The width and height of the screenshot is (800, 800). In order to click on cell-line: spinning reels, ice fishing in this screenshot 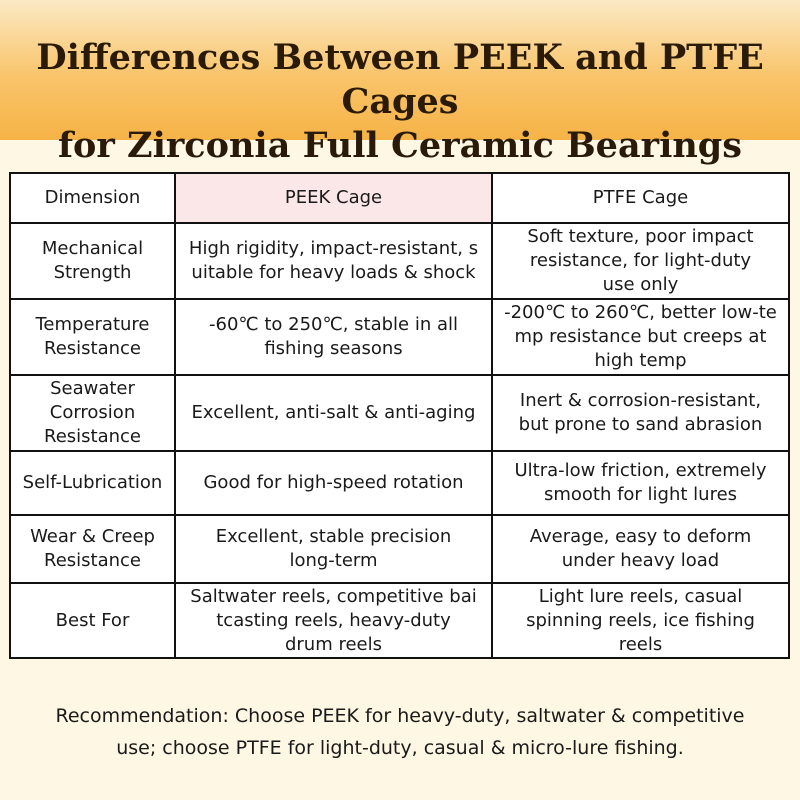, I will do `click(640, 620)`.